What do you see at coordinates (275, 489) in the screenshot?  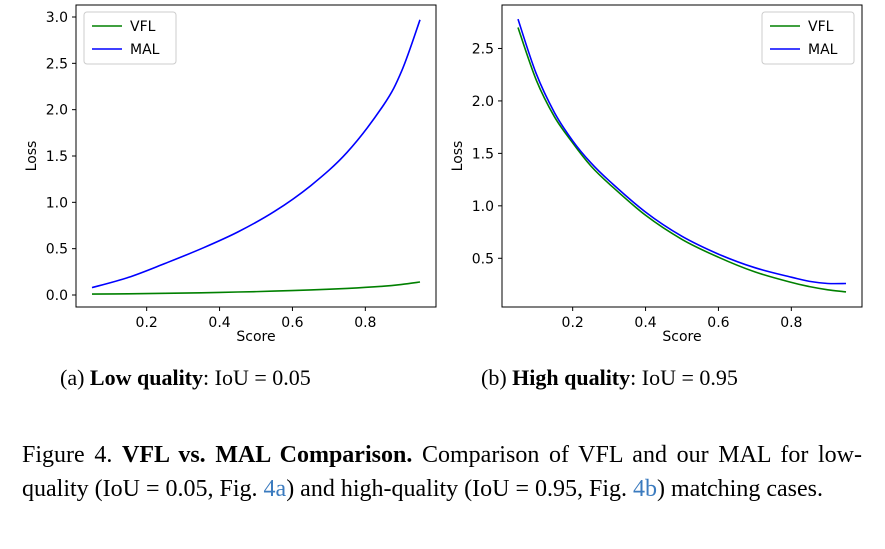 I see `figure-ref-4a: 4a` at bounding box center [275, 489].